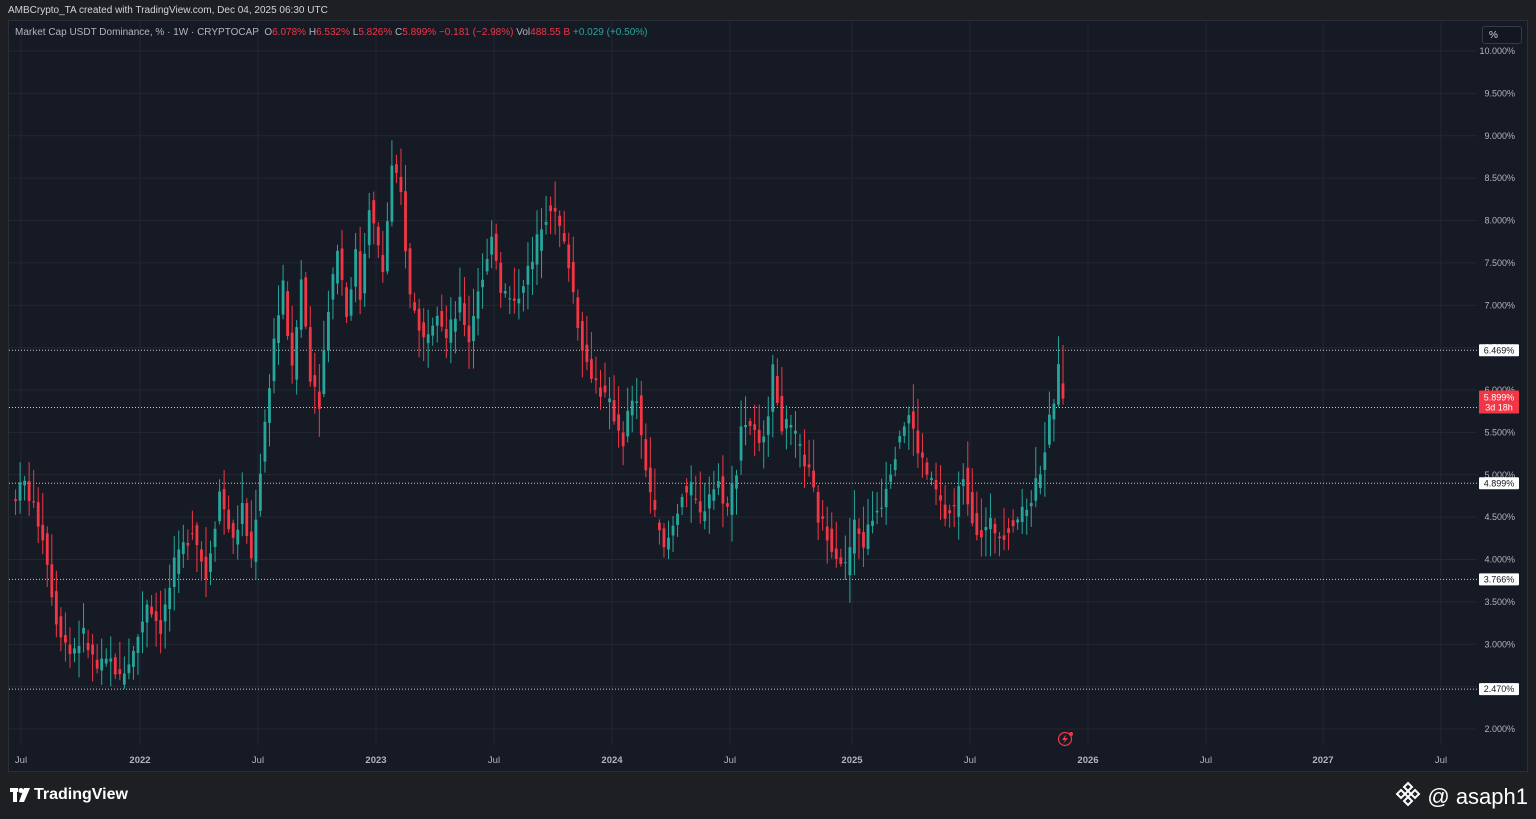 Image resolution: width=1536 pixels, height=819 pixels. I want to click on last-price-tag, so click(1499, 402).